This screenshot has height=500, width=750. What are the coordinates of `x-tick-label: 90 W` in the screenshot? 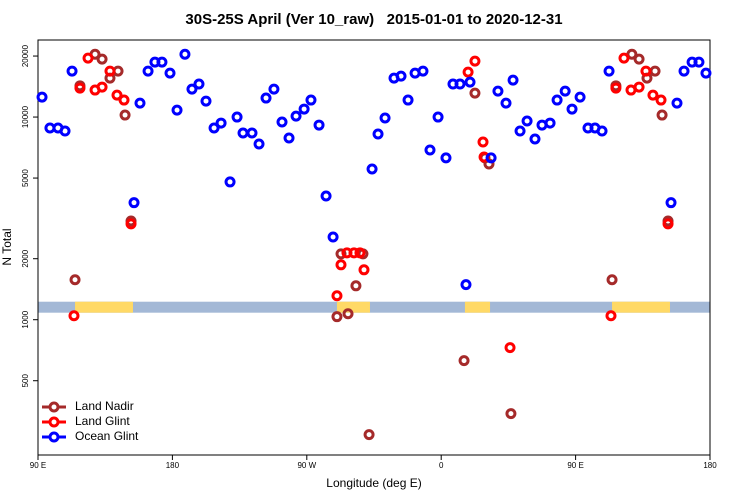 It's located at (306, 465).